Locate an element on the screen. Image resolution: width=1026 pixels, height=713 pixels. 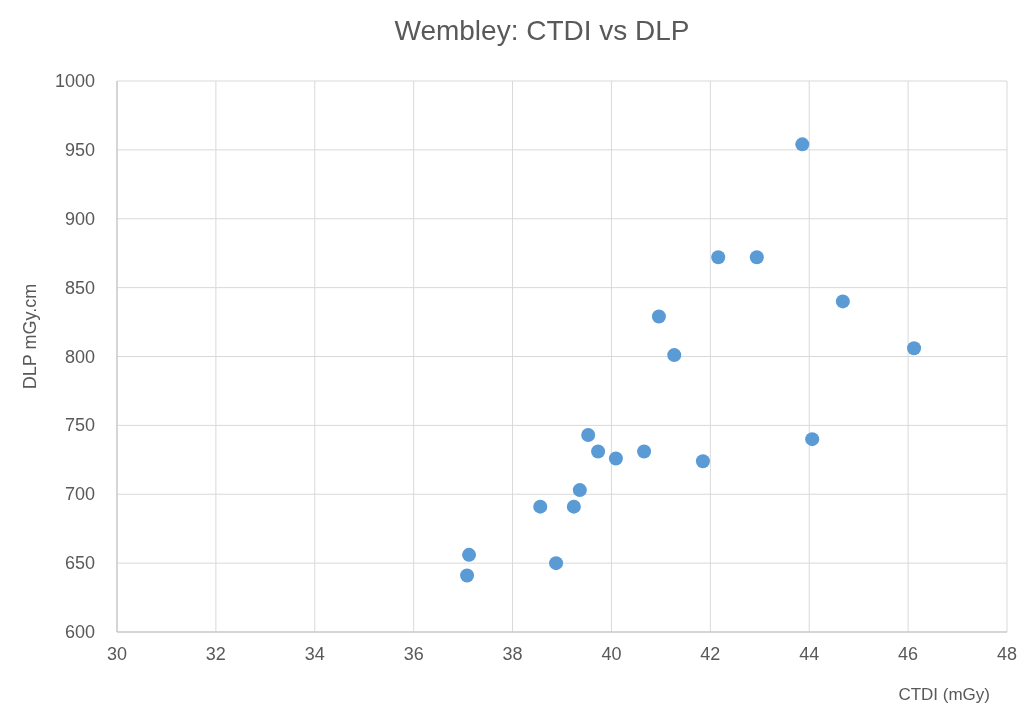
x-tick-label: 44 is located at coordinates (809, 654).